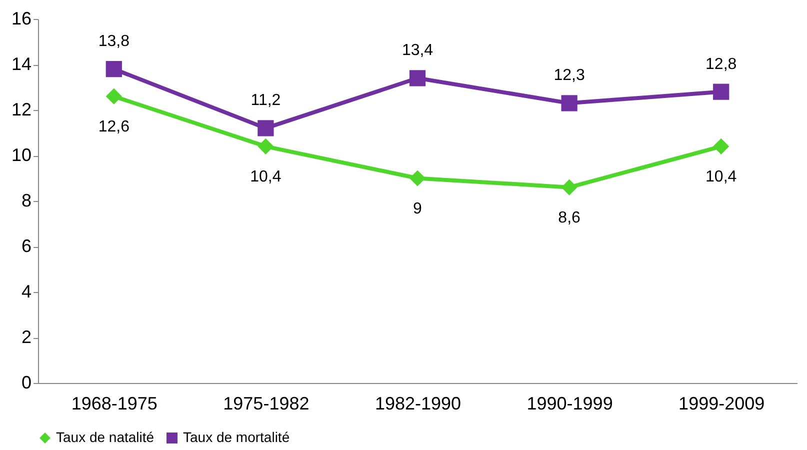  Describe the element at coordinates (569, 217) in the screenshot. I see `data-label: 8,6` at that location.